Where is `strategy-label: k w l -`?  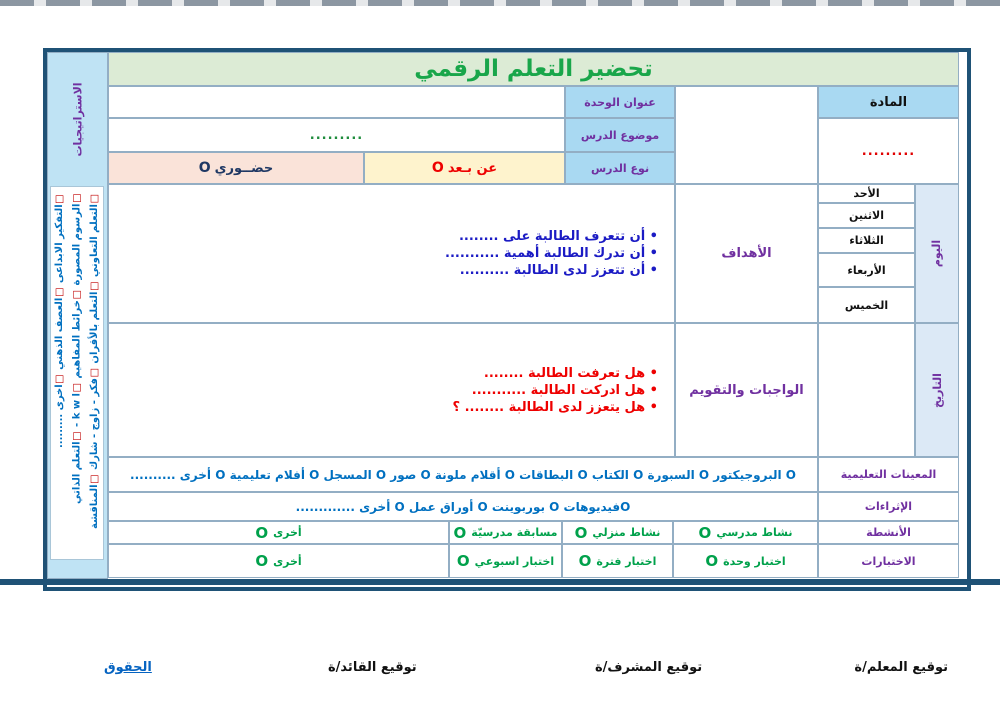
strategy-label: k w l - is located at coordinates (77, 410).